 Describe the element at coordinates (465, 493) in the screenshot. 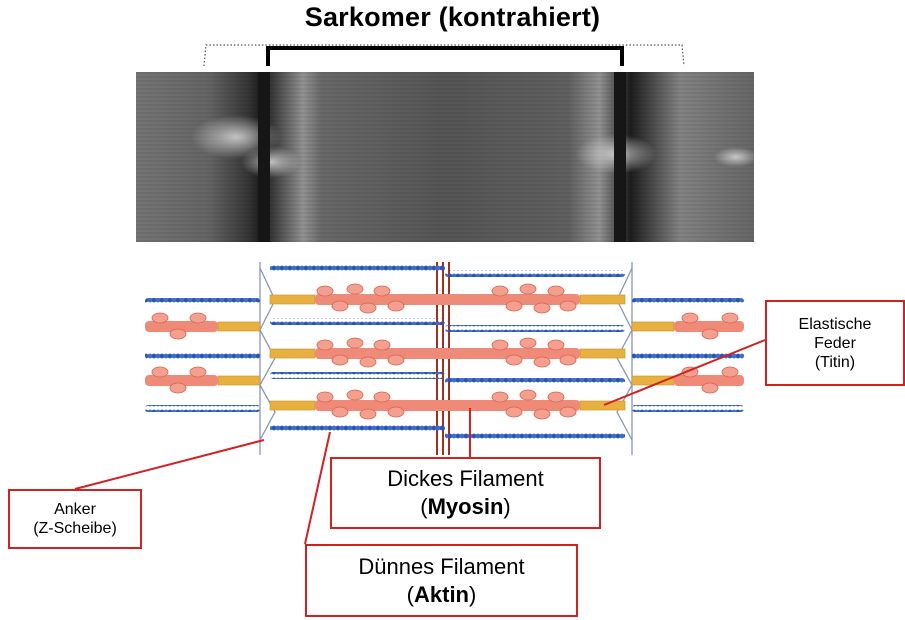

I see `myosin-label-box: Dickes Filament (Myosin)` at that location.